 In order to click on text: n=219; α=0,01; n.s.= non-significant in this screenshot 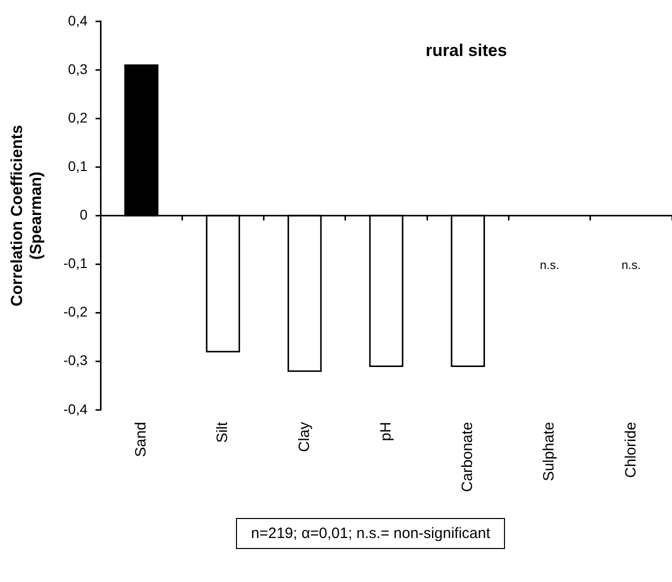, I will do `click(371, 533)`.